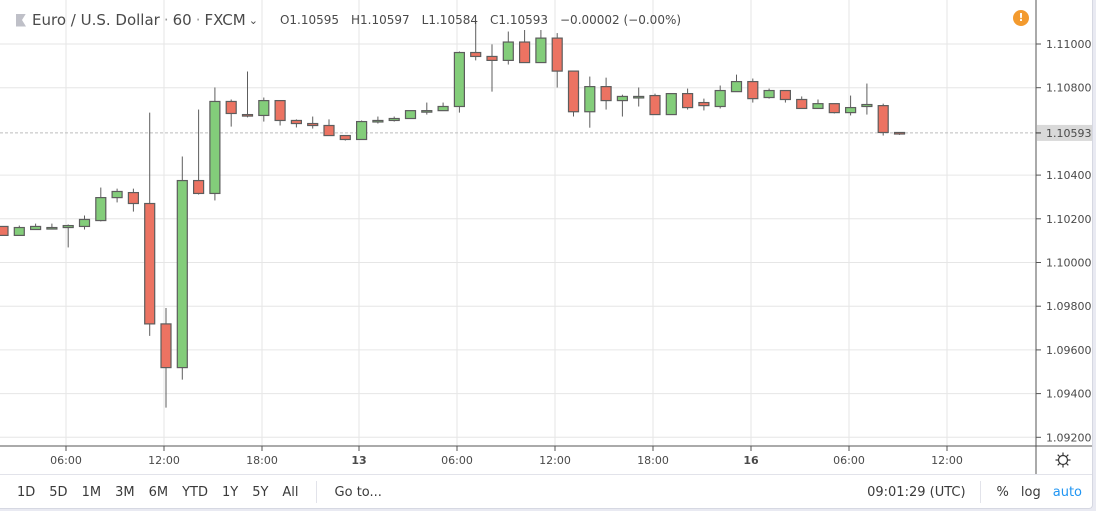  I want to click on auto-scale-toggle: auto, so click(1067, 492).